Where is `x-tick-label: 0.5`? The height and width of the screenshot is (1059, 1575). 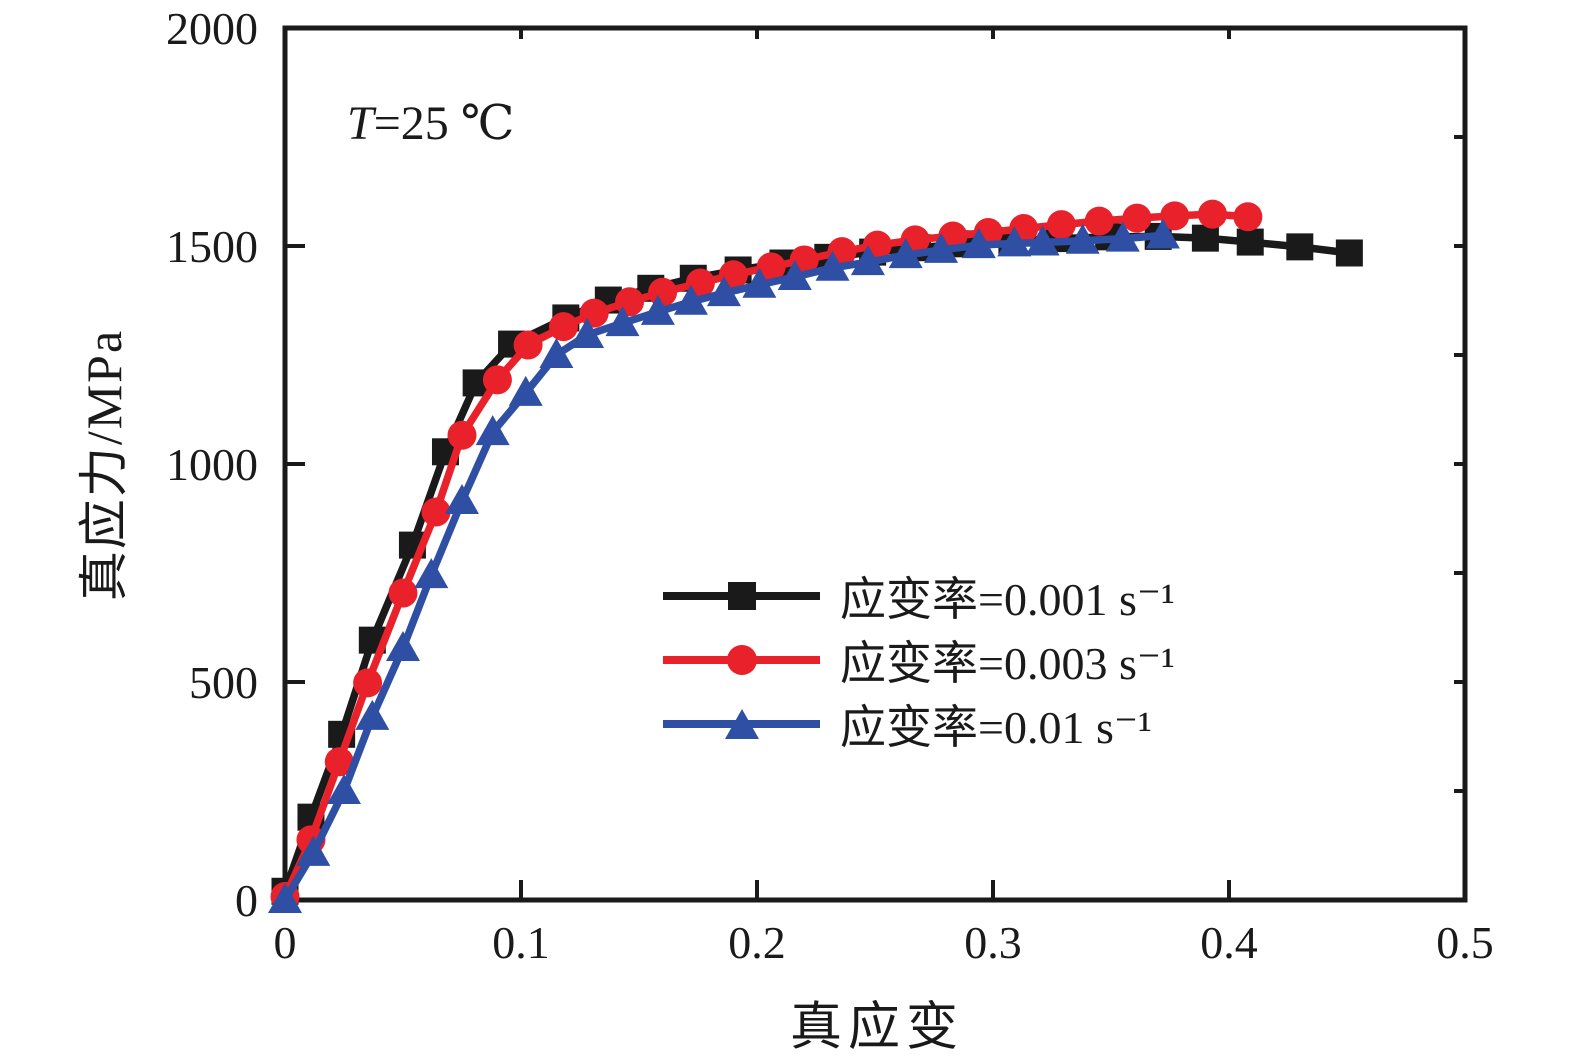 x-tick-label: 0.5 is located at coordinates (1465, 942).